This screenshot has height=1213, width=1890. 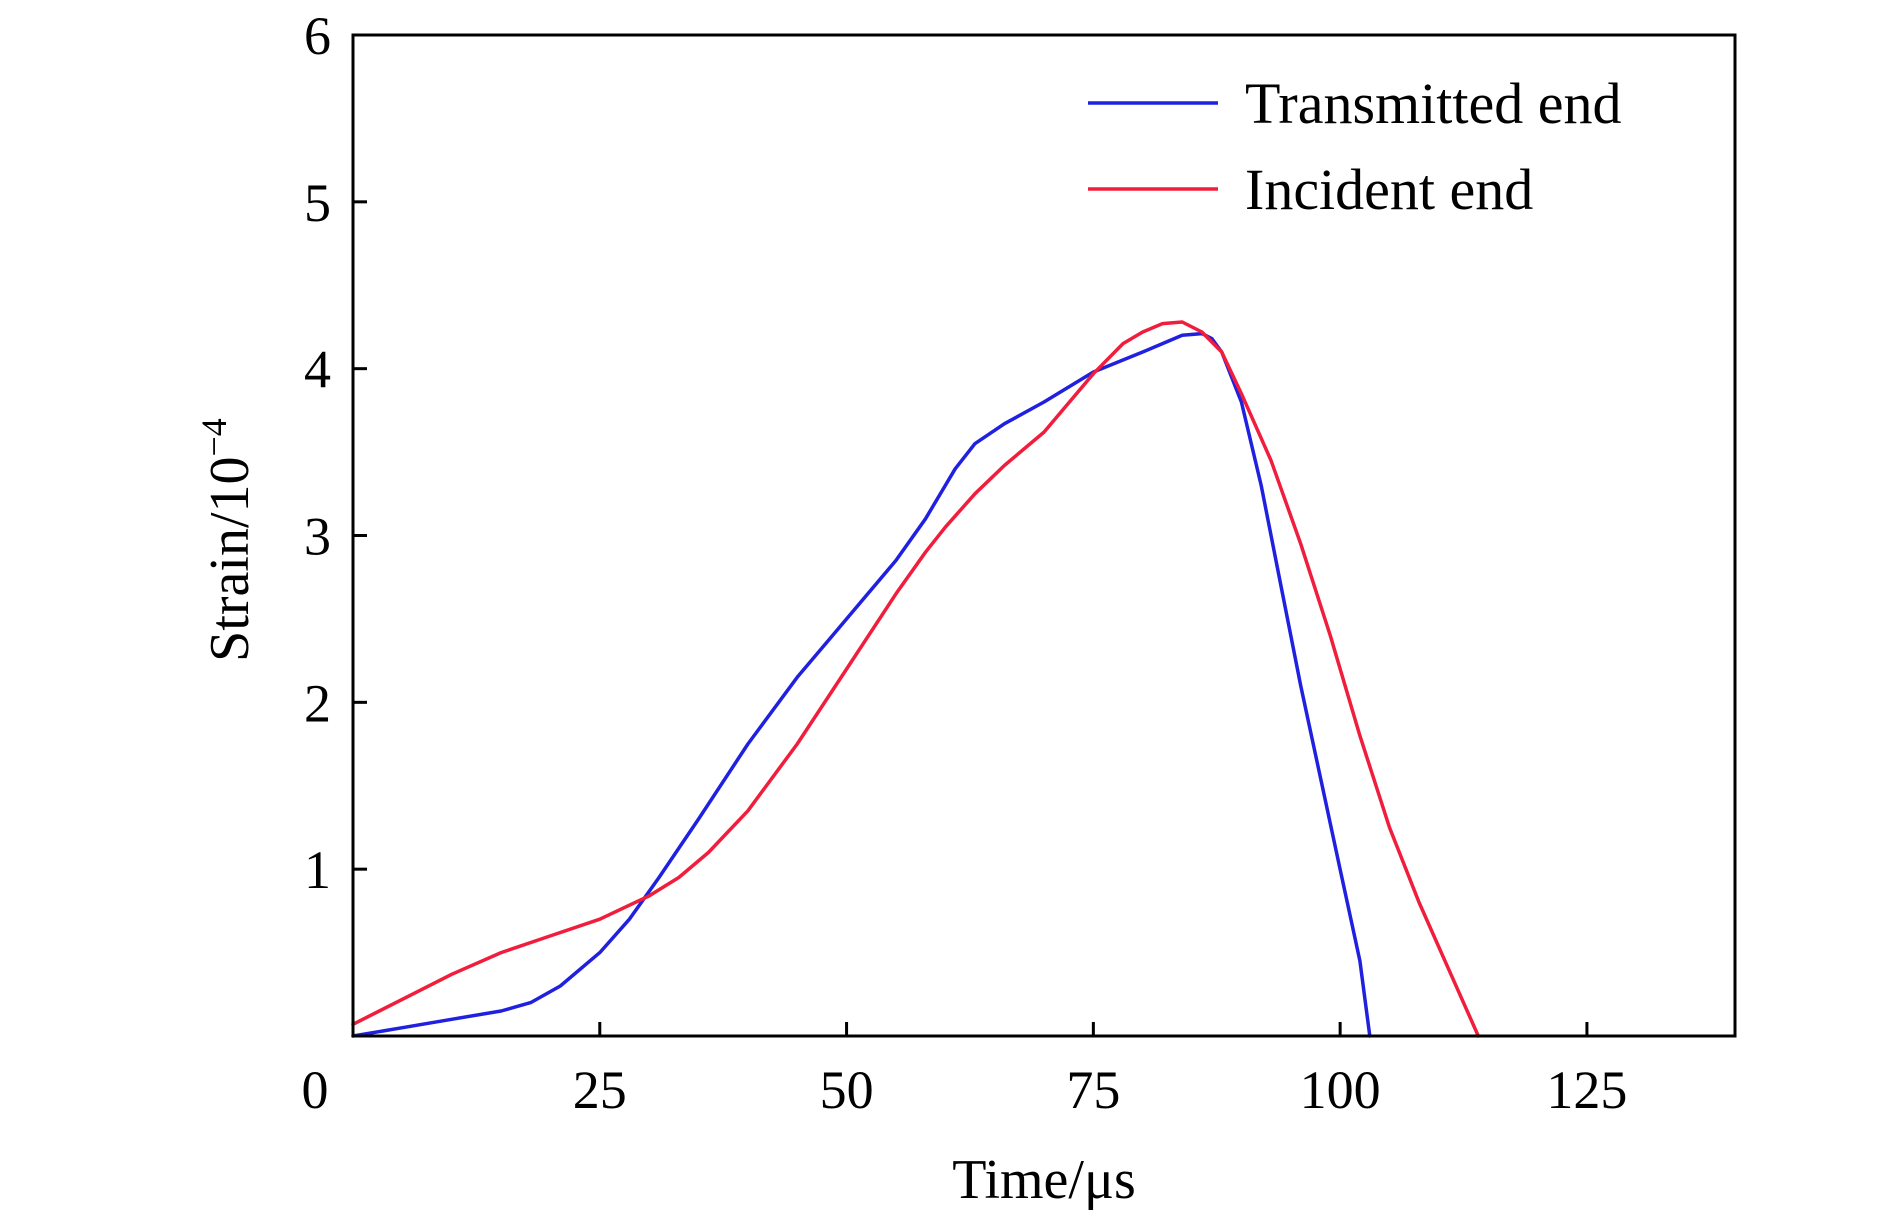 What do you see at coordinates (1389, 189) in the screenshot?
I see `legend-label-incident-end: Incident end` at bounding box center [1389, 189].